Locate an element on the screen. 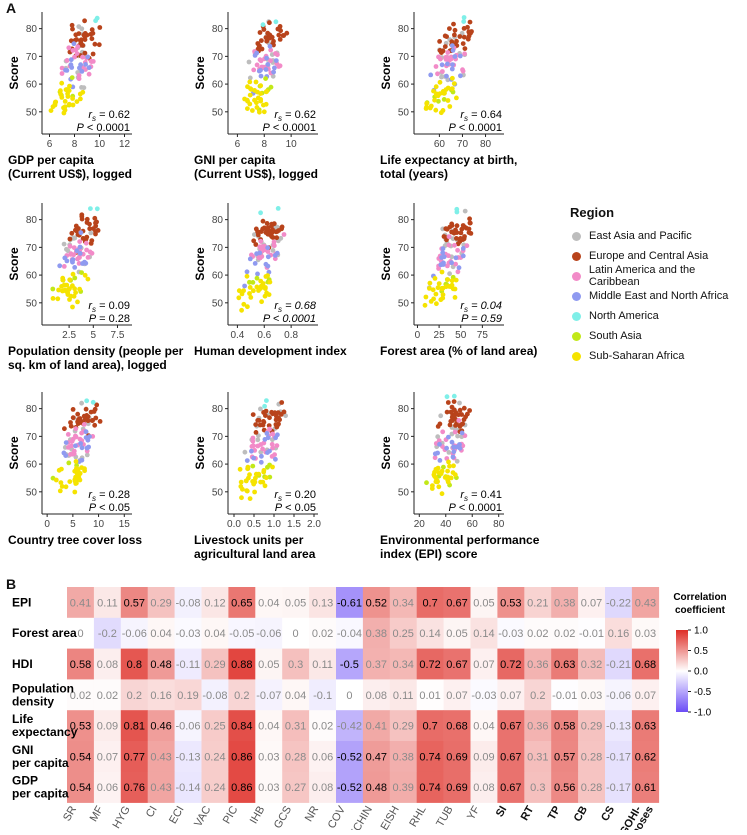  colorbar is located at coordinates (682, 671).